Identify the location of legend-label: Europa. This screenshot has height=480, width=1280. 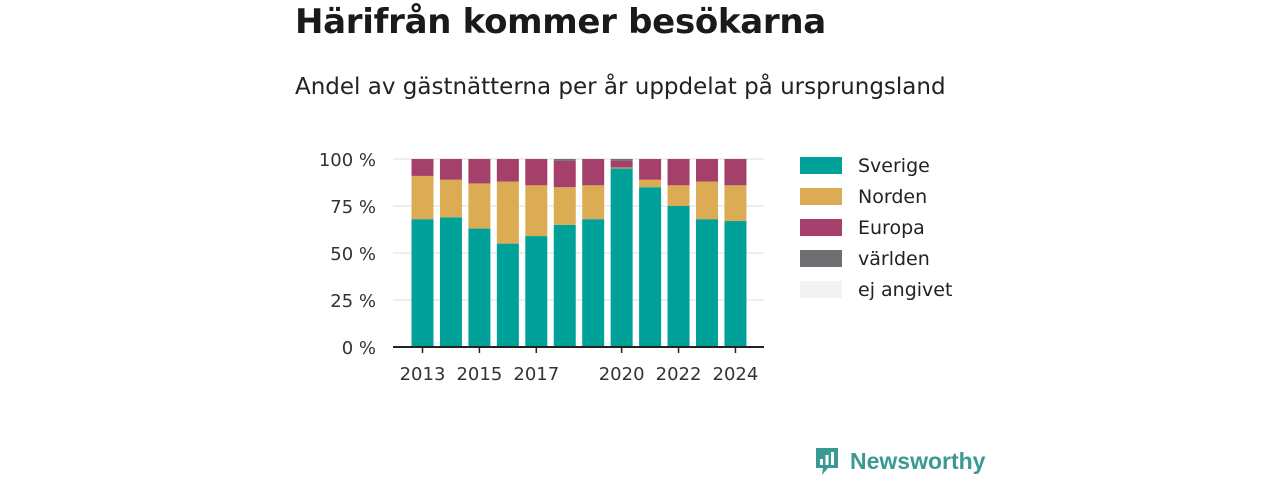
(891, 227).